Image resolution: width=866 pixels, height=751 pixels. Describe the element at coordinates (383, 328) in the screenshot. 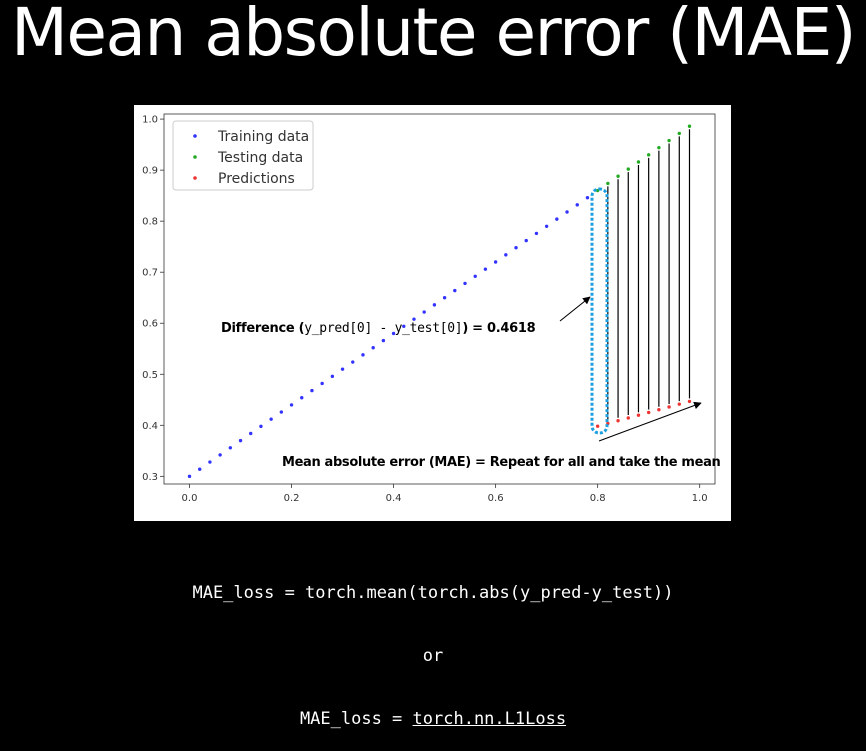

I see `difference-code: y_pred[0] - y_test[0]` at that location.